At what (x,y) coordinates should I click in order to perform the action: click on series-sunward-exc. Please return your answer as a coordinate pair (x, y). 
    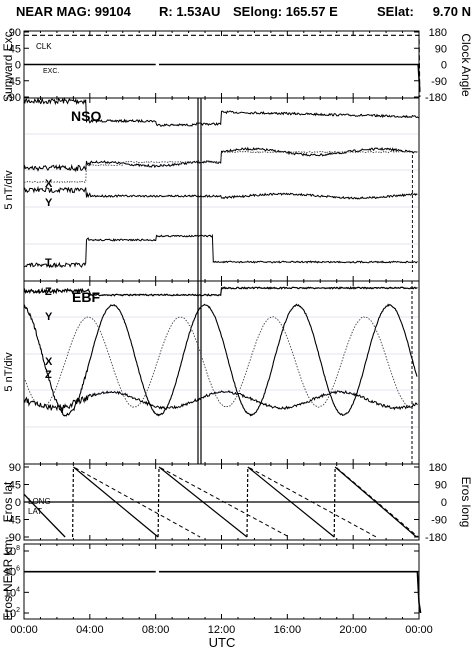
    Looking at the image, I should click on (290, 77).